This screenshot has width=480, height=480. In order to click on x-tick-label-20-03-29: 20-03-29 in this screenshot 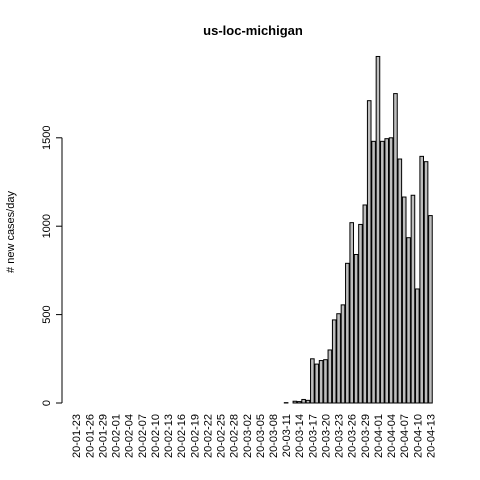, I will do `click(366, 436)`.